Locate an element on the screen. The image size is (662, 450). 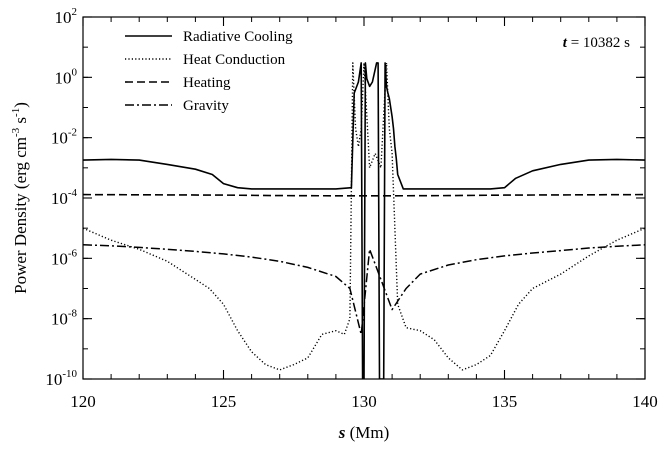
x-axis-symbol: s is located at coordinates (342, 432).